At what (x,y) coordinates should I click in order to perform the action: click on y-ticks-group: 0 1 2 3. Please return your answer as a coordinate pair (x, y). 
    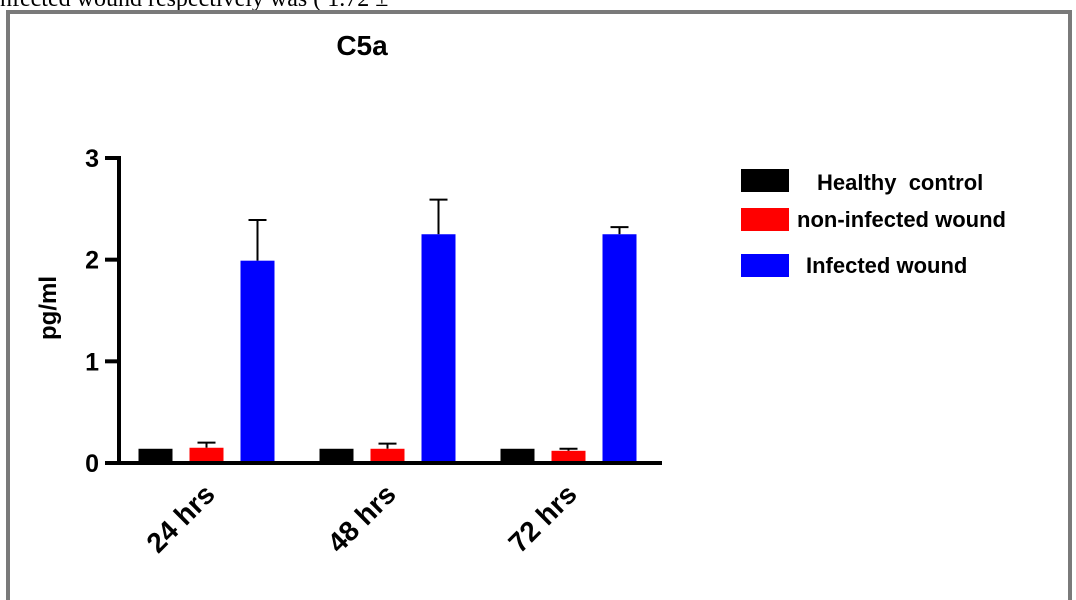
    Looking at the image, I should click on (102, 311).